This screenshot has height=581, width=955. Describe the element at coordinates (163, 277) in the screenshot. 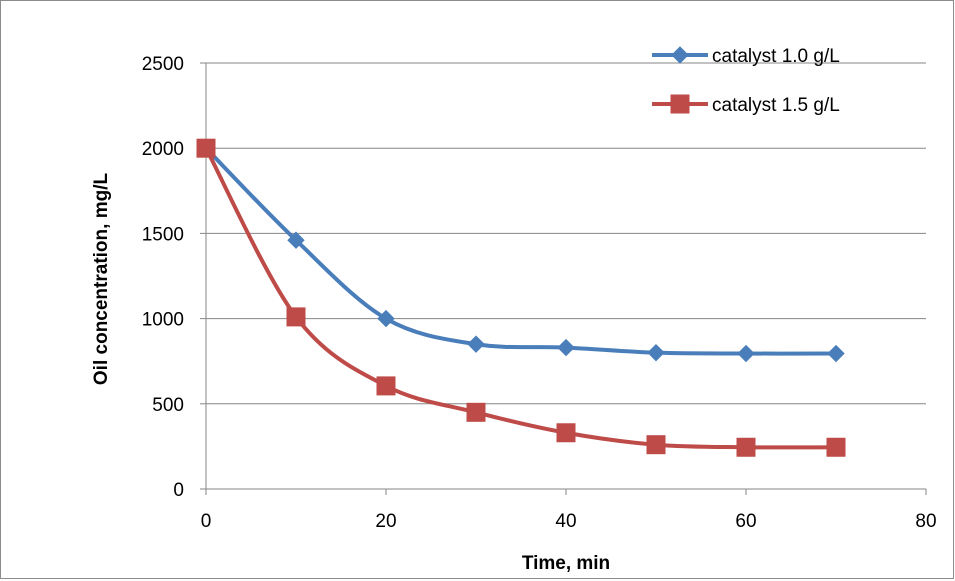

I see `y-tick-labels: 0 500 1000 1500 2000 2500` at that location.